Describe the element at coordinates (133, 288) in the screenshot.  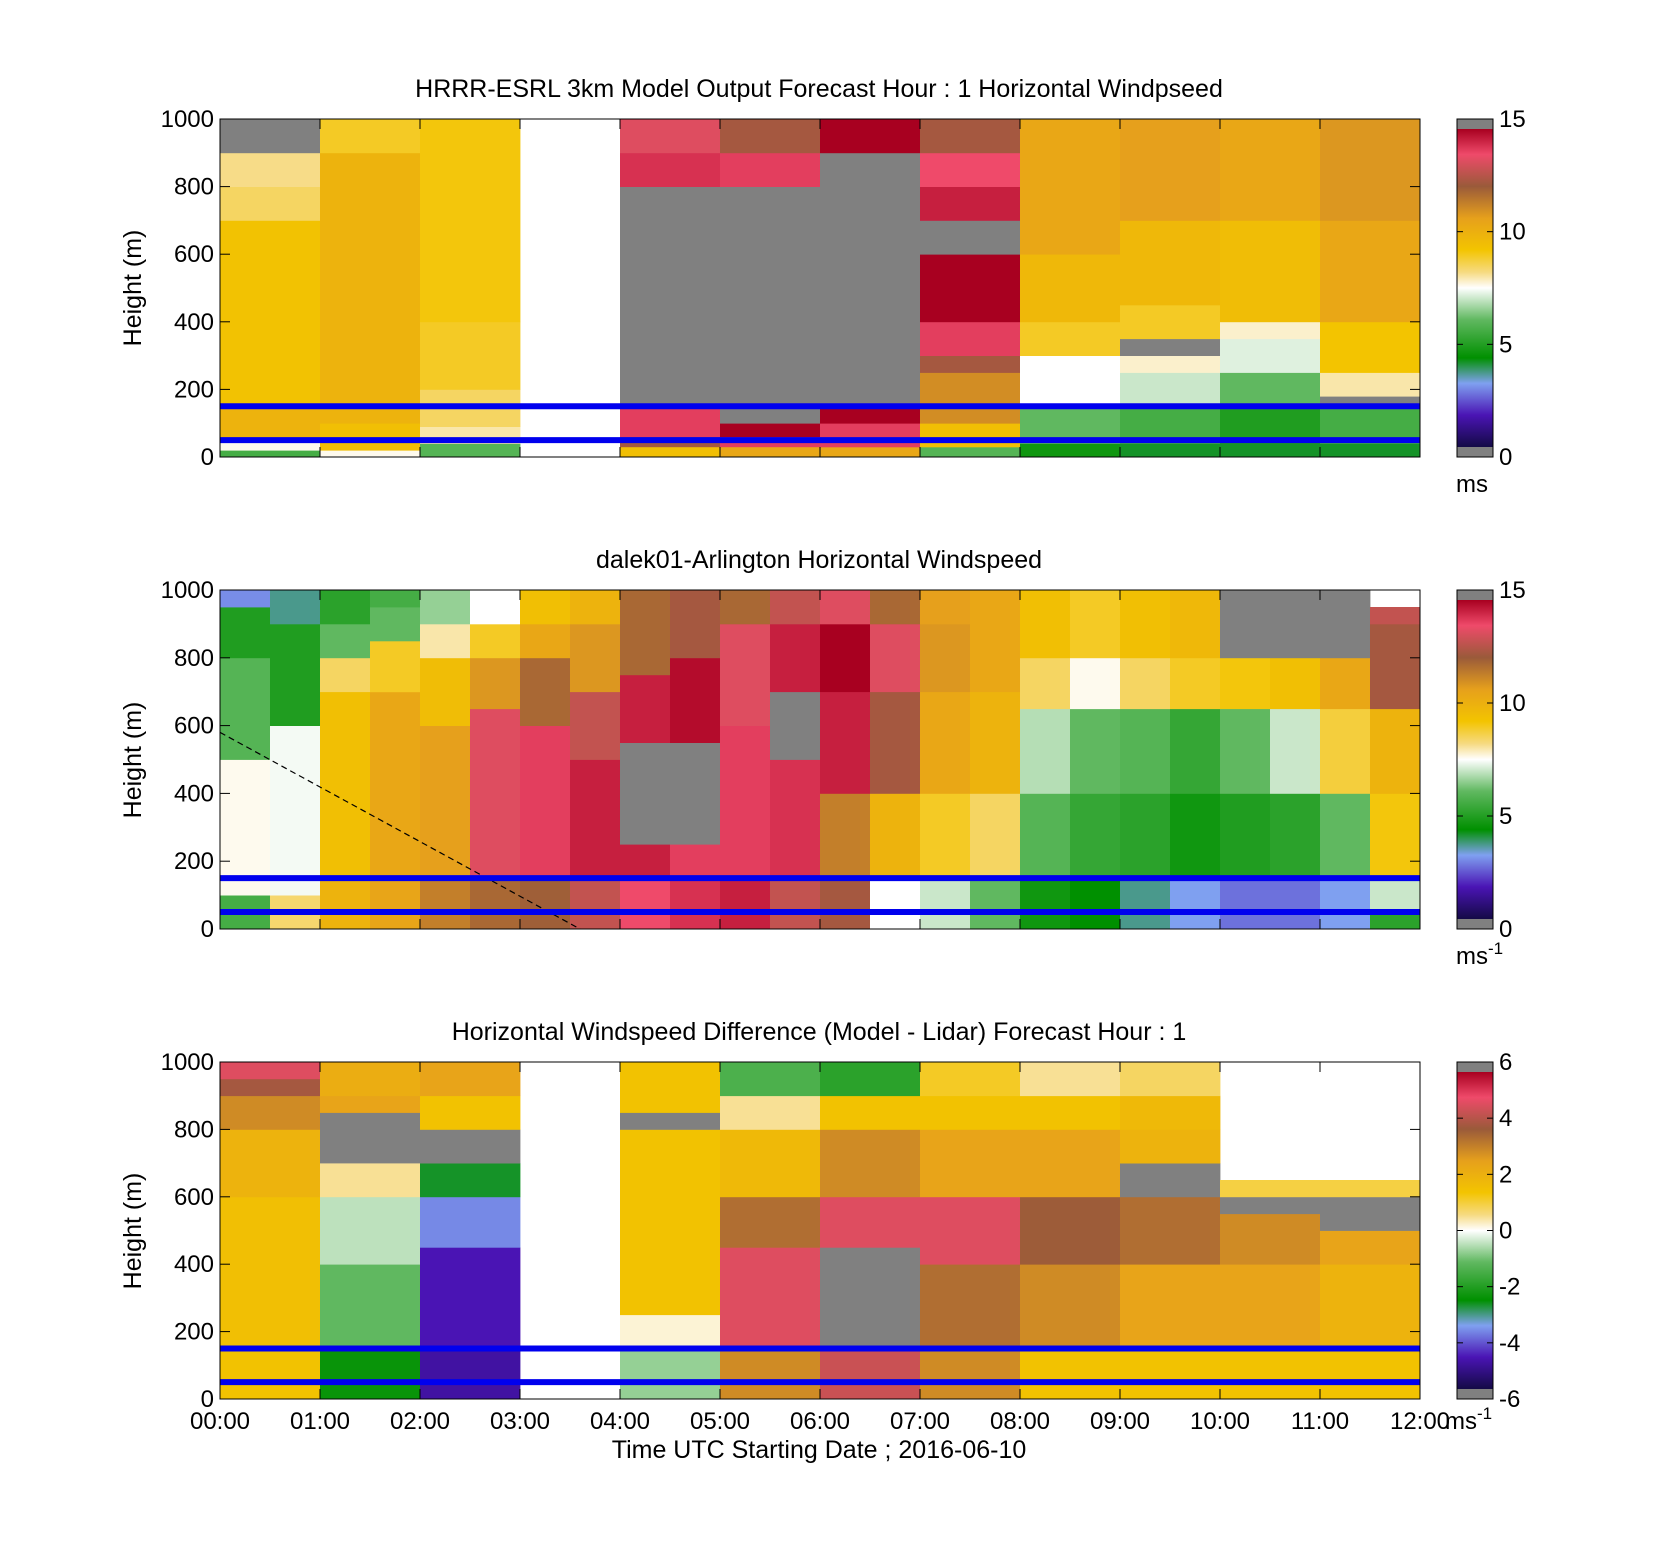
I see `panel-1-ylabel: Height (m)` at that location.